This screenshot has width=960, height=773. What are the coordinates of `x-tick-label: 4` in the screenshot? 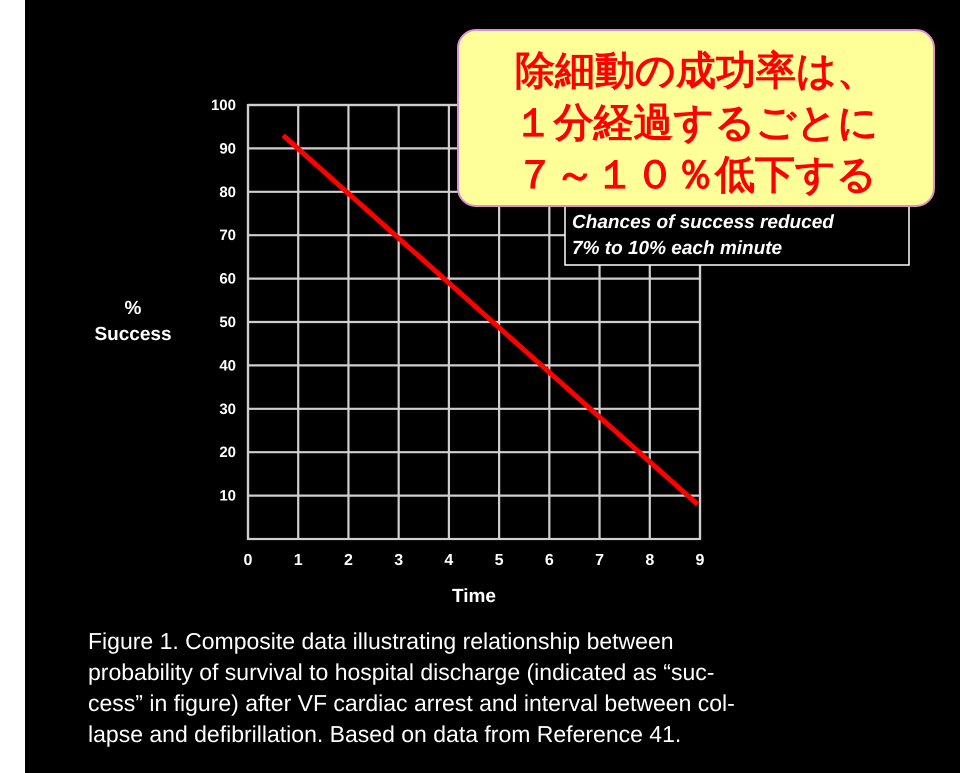 It's located at (449, 560).